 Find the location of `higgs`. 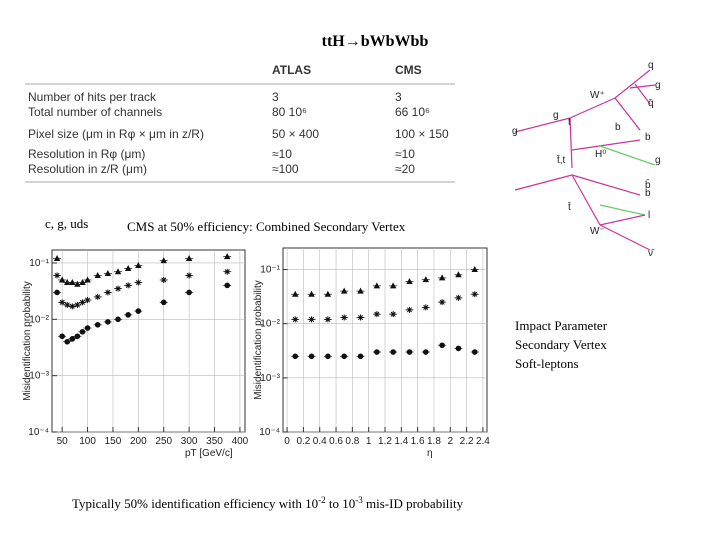

higgs is located at coordinates (606, 145).